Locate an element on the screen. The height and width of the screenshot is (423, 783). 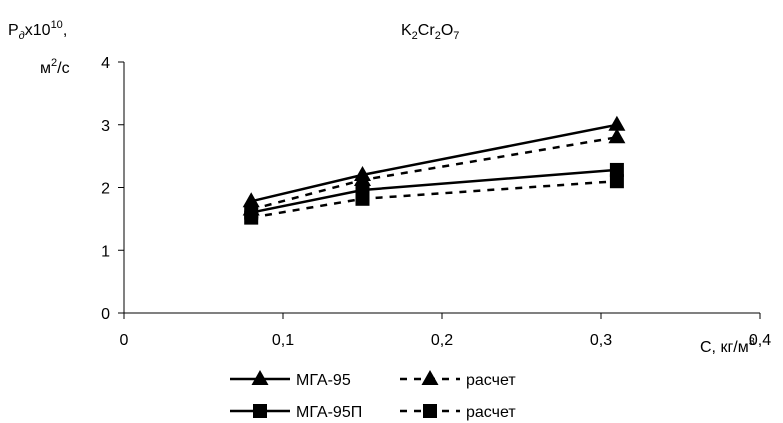
x-axis-label: C, кг/м3 is located at coordinates (727, 346).